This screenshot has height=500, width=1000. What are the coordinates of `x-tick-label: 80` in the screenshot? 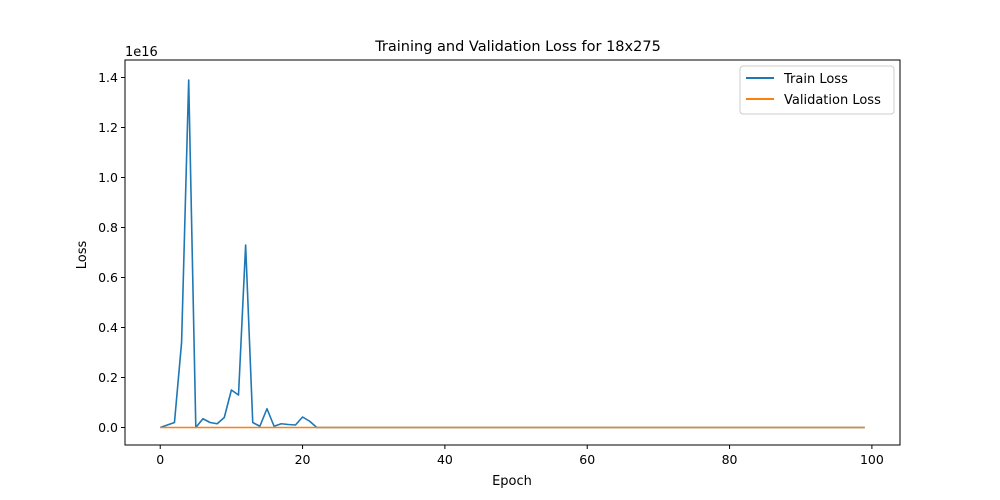 It's located at (730, 459).